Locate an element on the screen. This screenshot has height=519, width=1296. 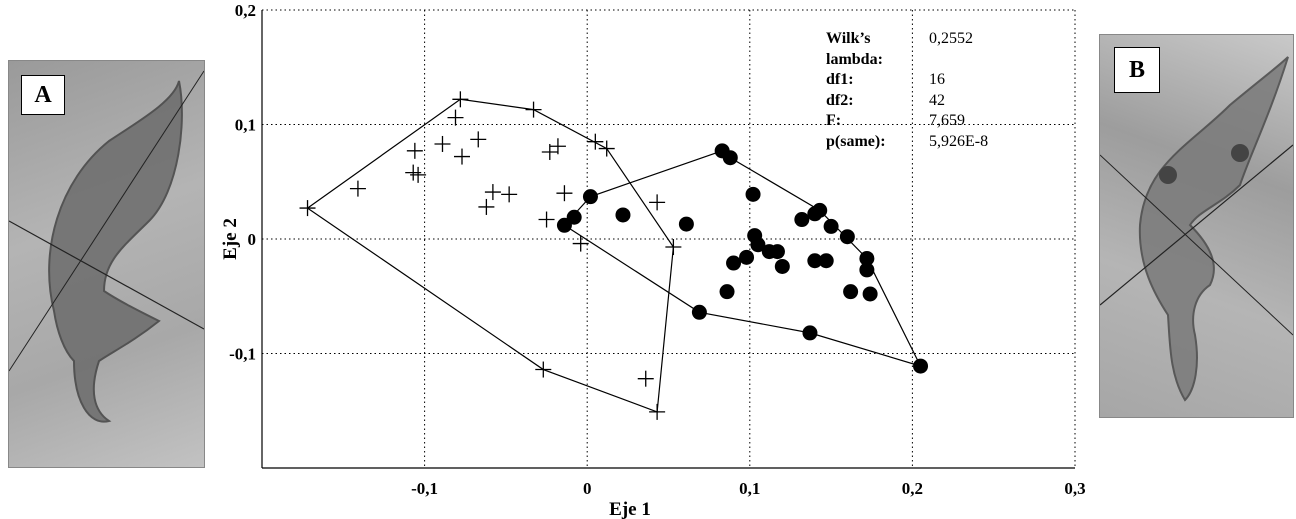
y-tick-label: 0,2 is located at coordinates (245, 10).